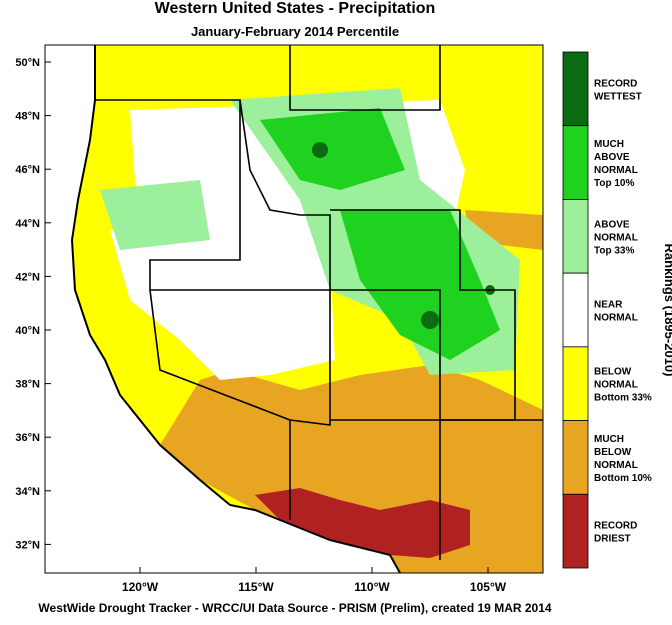 This screenshot has height=625, width=672. What do you see at coordinates (614, 250) in the screenshot?
I see `legend-label: Top 33%` at bounding box center [614, 250].